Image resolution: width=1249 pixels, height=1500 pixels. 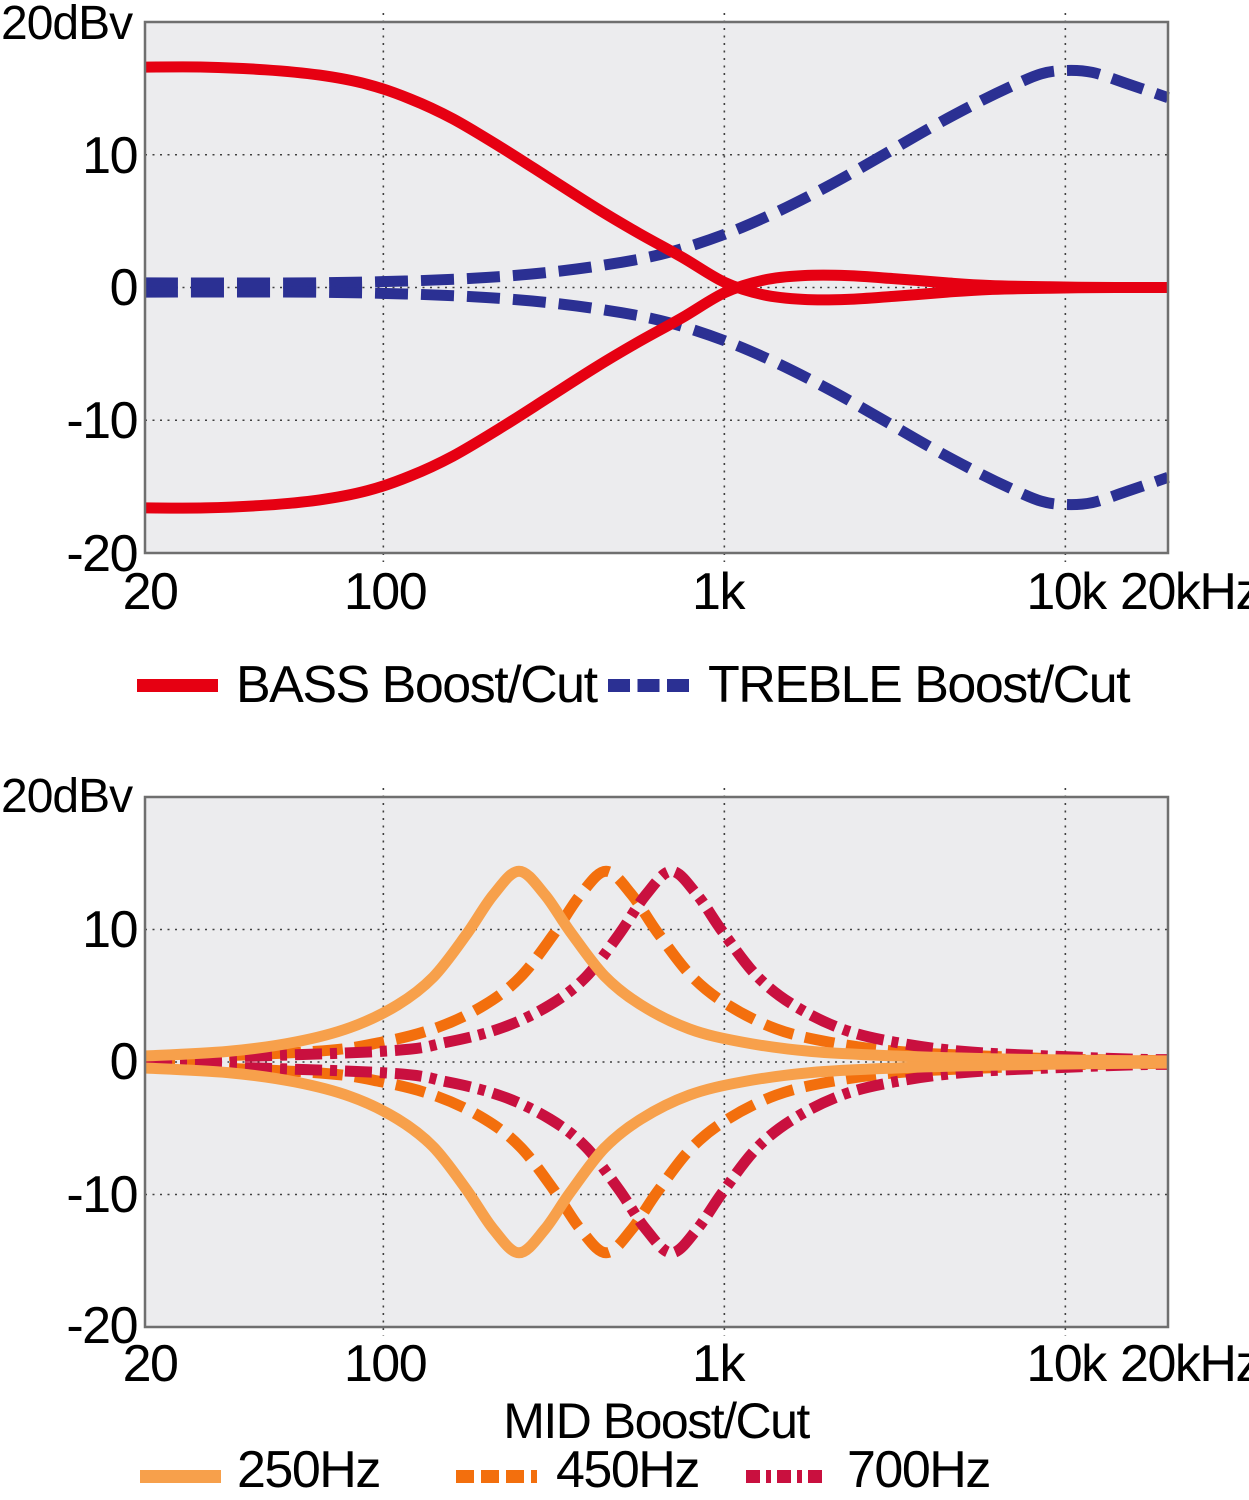 I want to click on mid-250-legend-label: 250Hz, so click(x=309, y=1470).